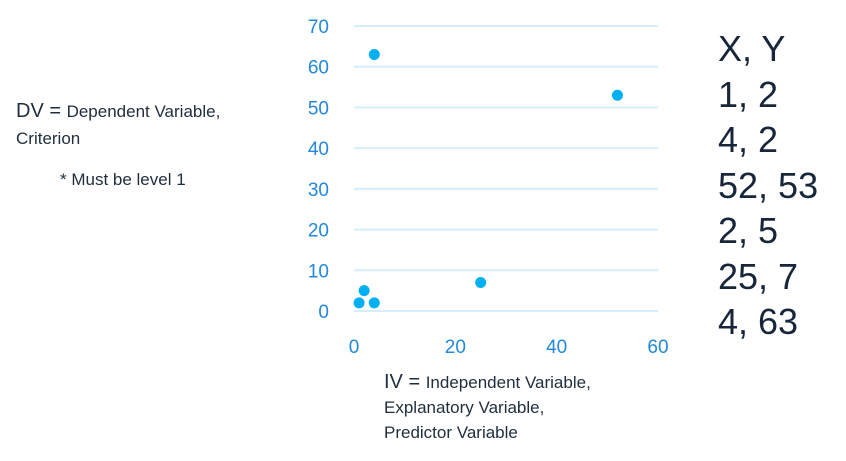 The height and width of the screenshot is (461, 846). What do you see at coordinates (455, 347) in the screenshot?
I see `x-tick-label: 20` at bounding box center [455, 347].